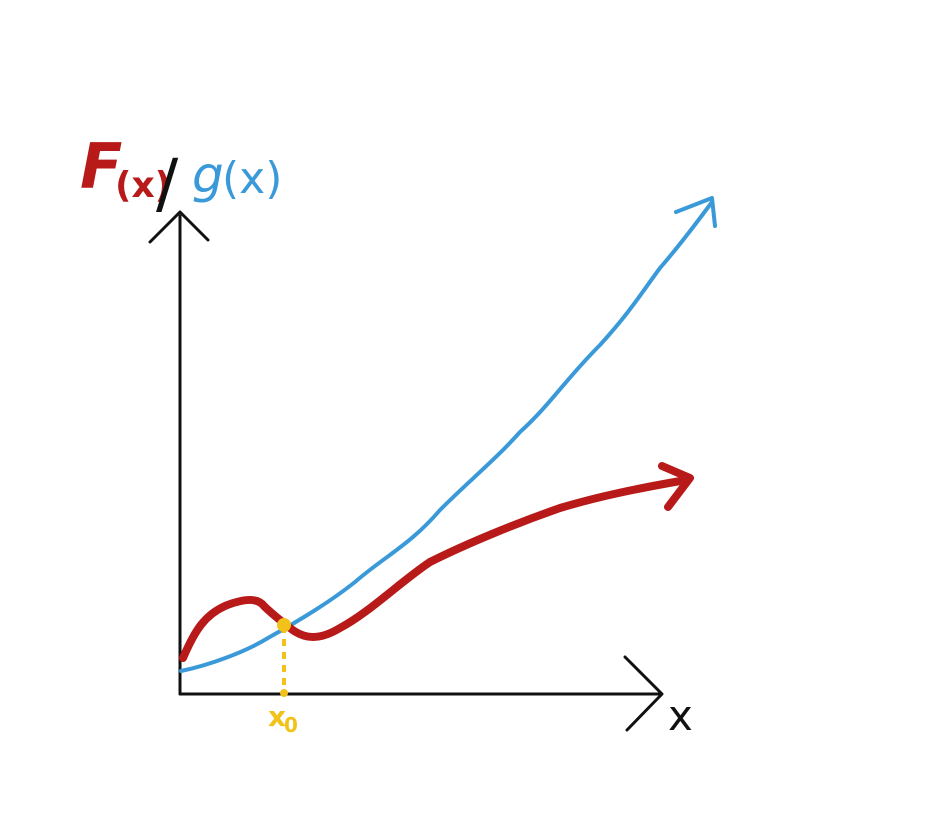 The height and width of the screenshot is (832, 942). Describe the element at coordinates (434, 569) in the screenshot. I see `f-curve-line` at that location.